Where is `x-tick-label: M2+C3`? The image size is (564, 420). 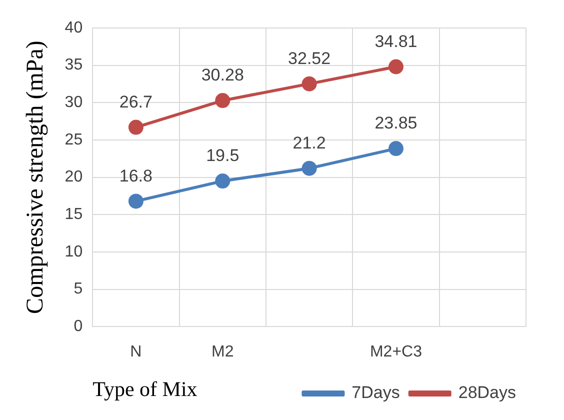 x-tick-label: M2+C3 is located at coordinates (396, 352).